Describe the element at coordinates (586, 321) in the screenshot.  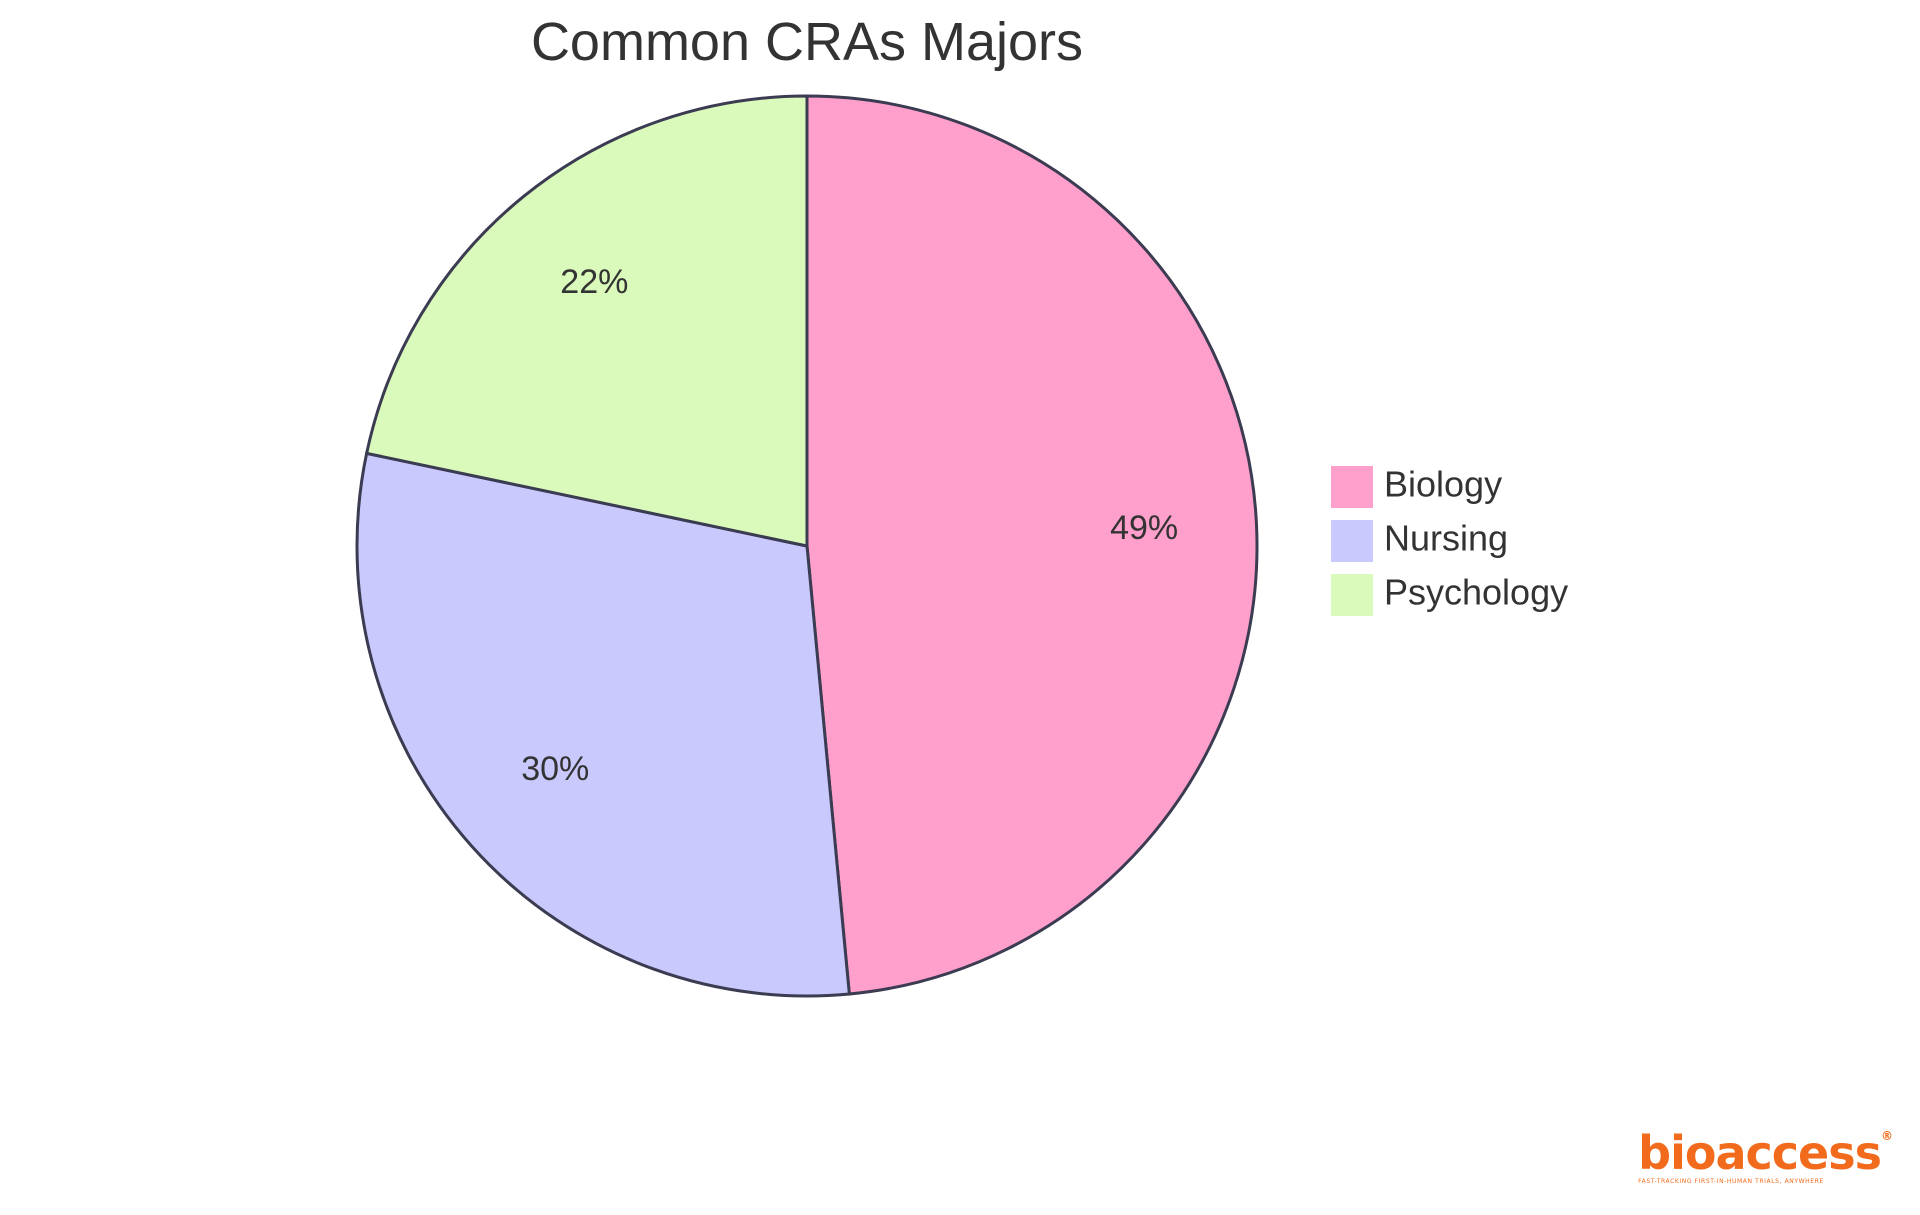
I see `pie-slice-psychology` at that location.